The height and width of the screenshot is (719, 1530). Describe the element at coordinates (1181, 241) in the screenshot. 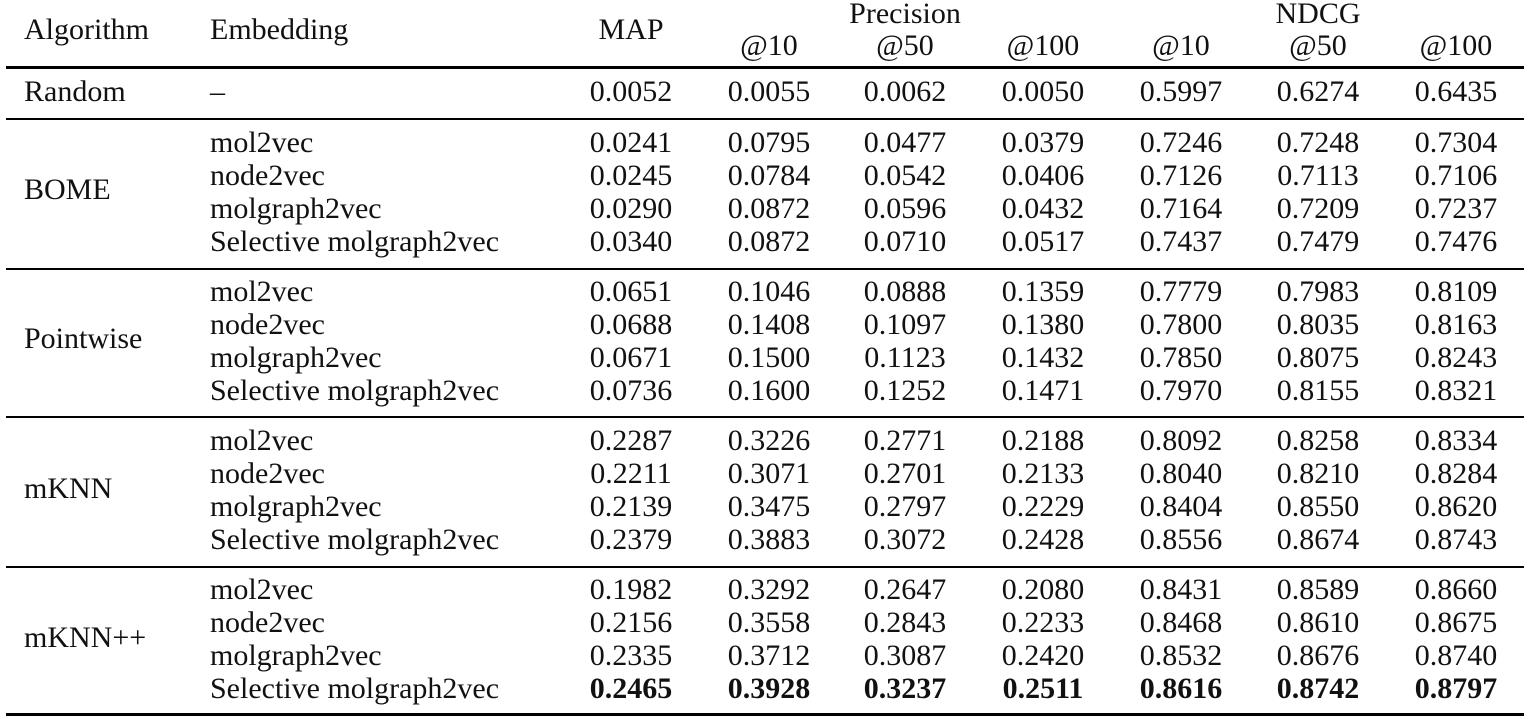

I see `value-cell: 0.7437` at that location.